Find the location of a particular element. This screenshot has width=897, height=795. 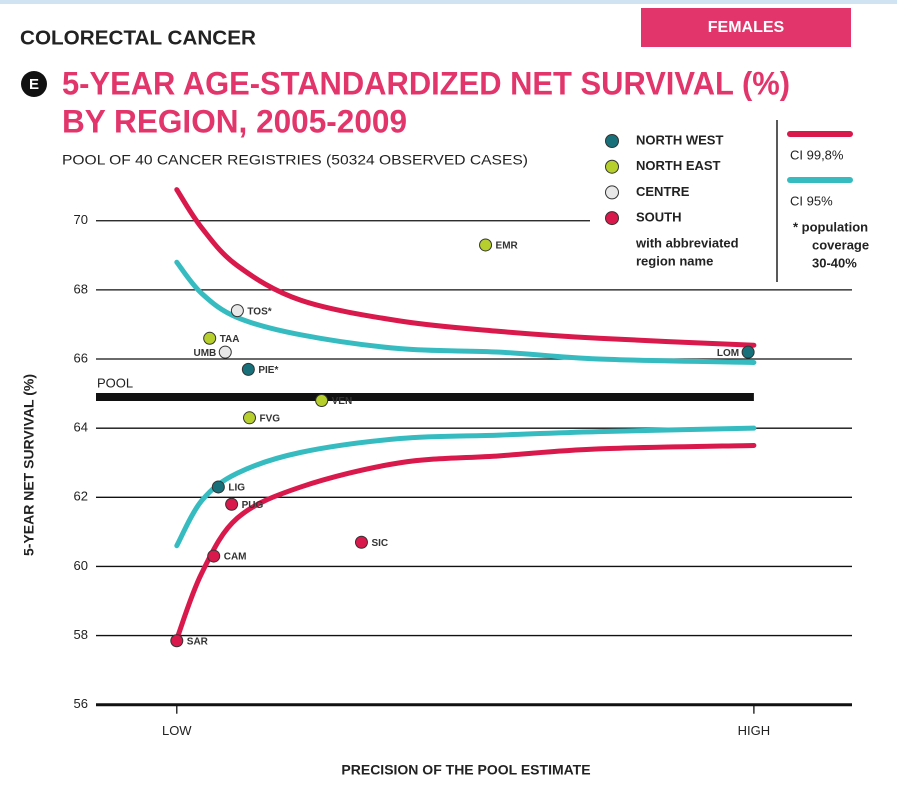

point-label: PIE* is located at coordinates (268, 370).